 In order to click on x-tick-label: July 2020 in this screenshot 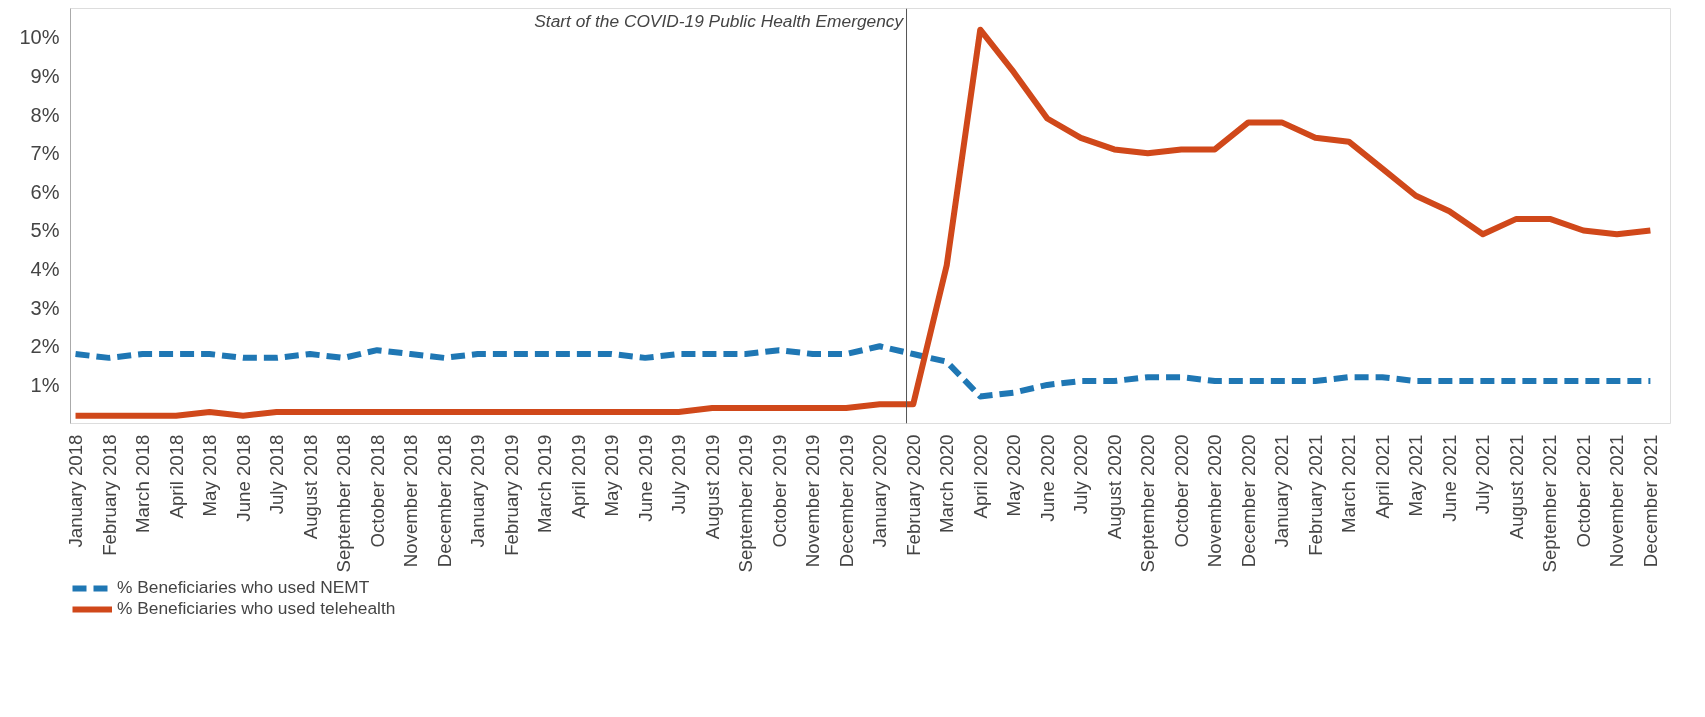, I will do `click(1081, 474)`.